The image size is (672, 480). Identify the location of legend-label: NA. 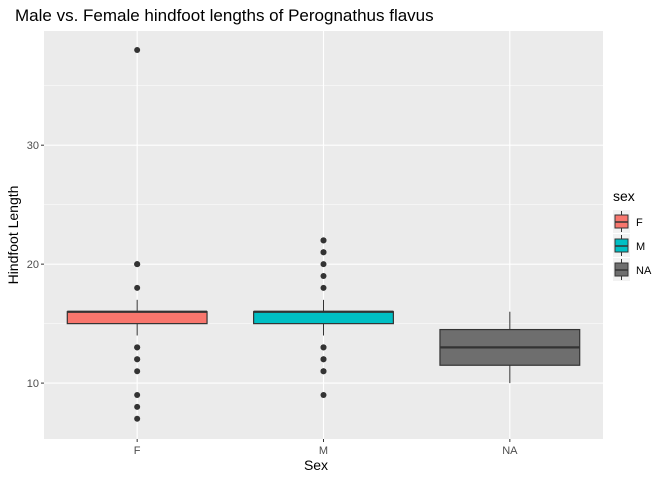
(644, 271).